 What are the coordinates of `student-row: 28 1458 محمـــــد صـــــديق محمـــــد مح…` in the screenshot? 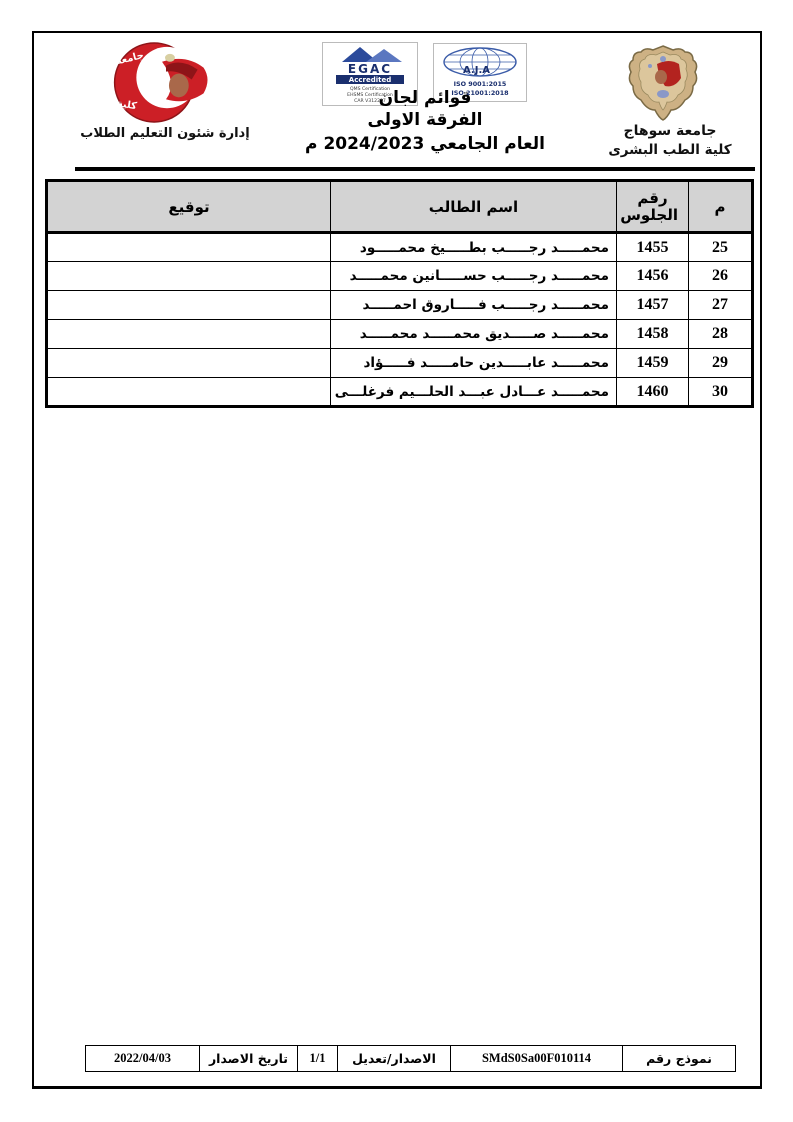 It's located at (399, 334).